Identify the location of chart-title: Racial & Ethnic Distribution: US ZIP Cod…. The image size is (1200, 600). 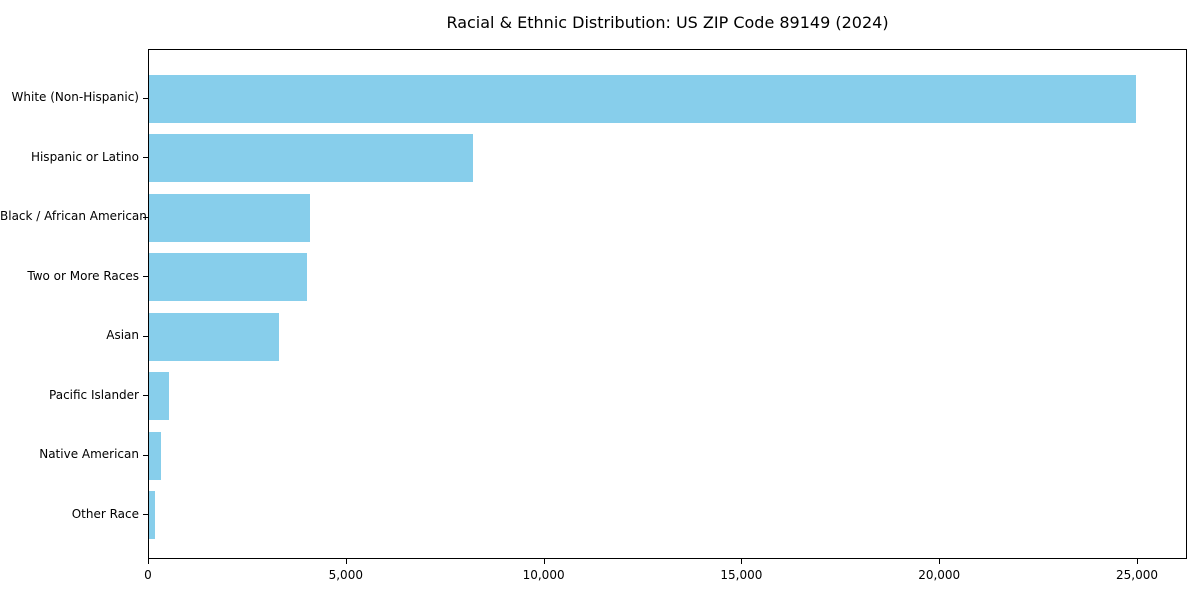
(667, 22).